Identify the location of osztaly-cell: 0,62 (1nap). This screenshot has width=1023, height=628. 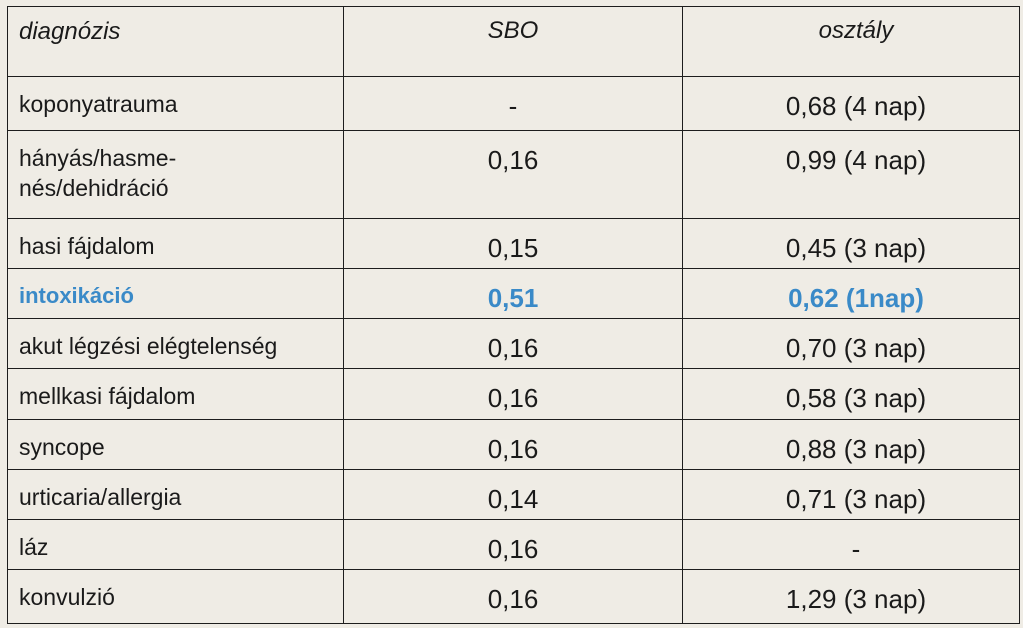
(851, 294).